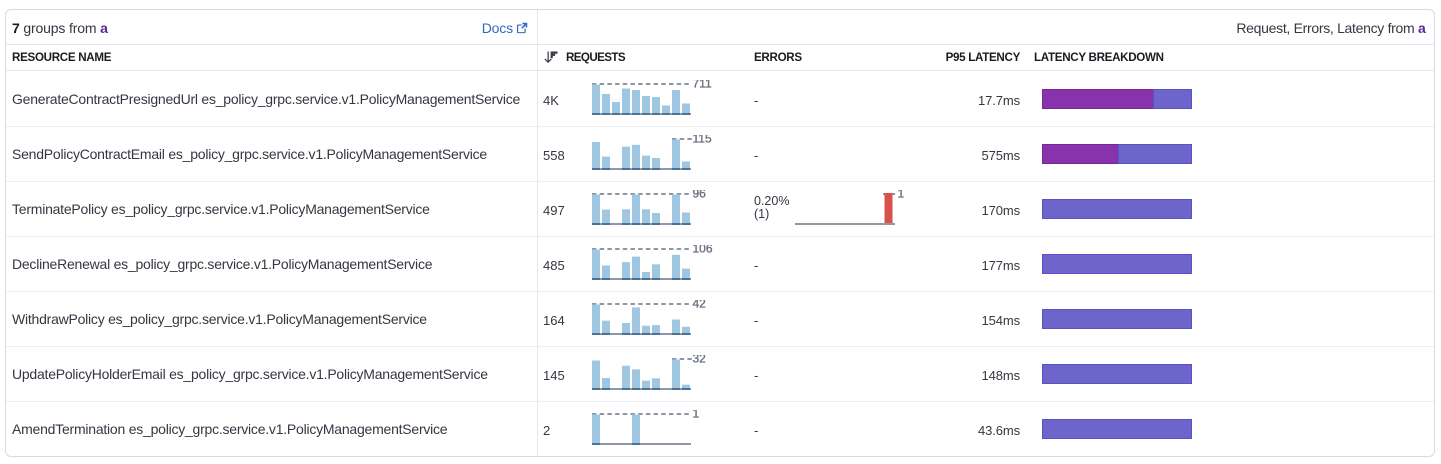 The width and height of the screenshot is (1441, 464). I want to click on svg-text: 711, so click(702, 85).